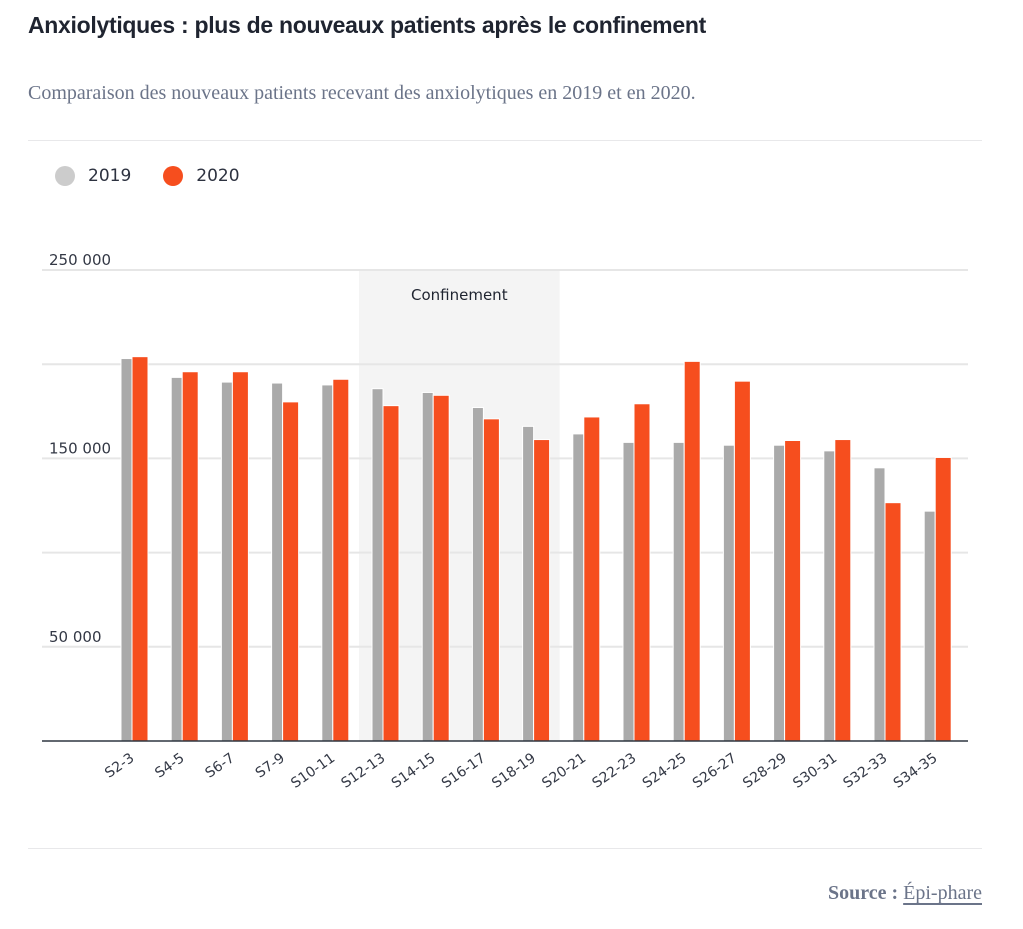  What do you see at coordinates (219, 765) in the screenshot?
I see `x-tick-label: S6-7` at bounding box center [219, 765].